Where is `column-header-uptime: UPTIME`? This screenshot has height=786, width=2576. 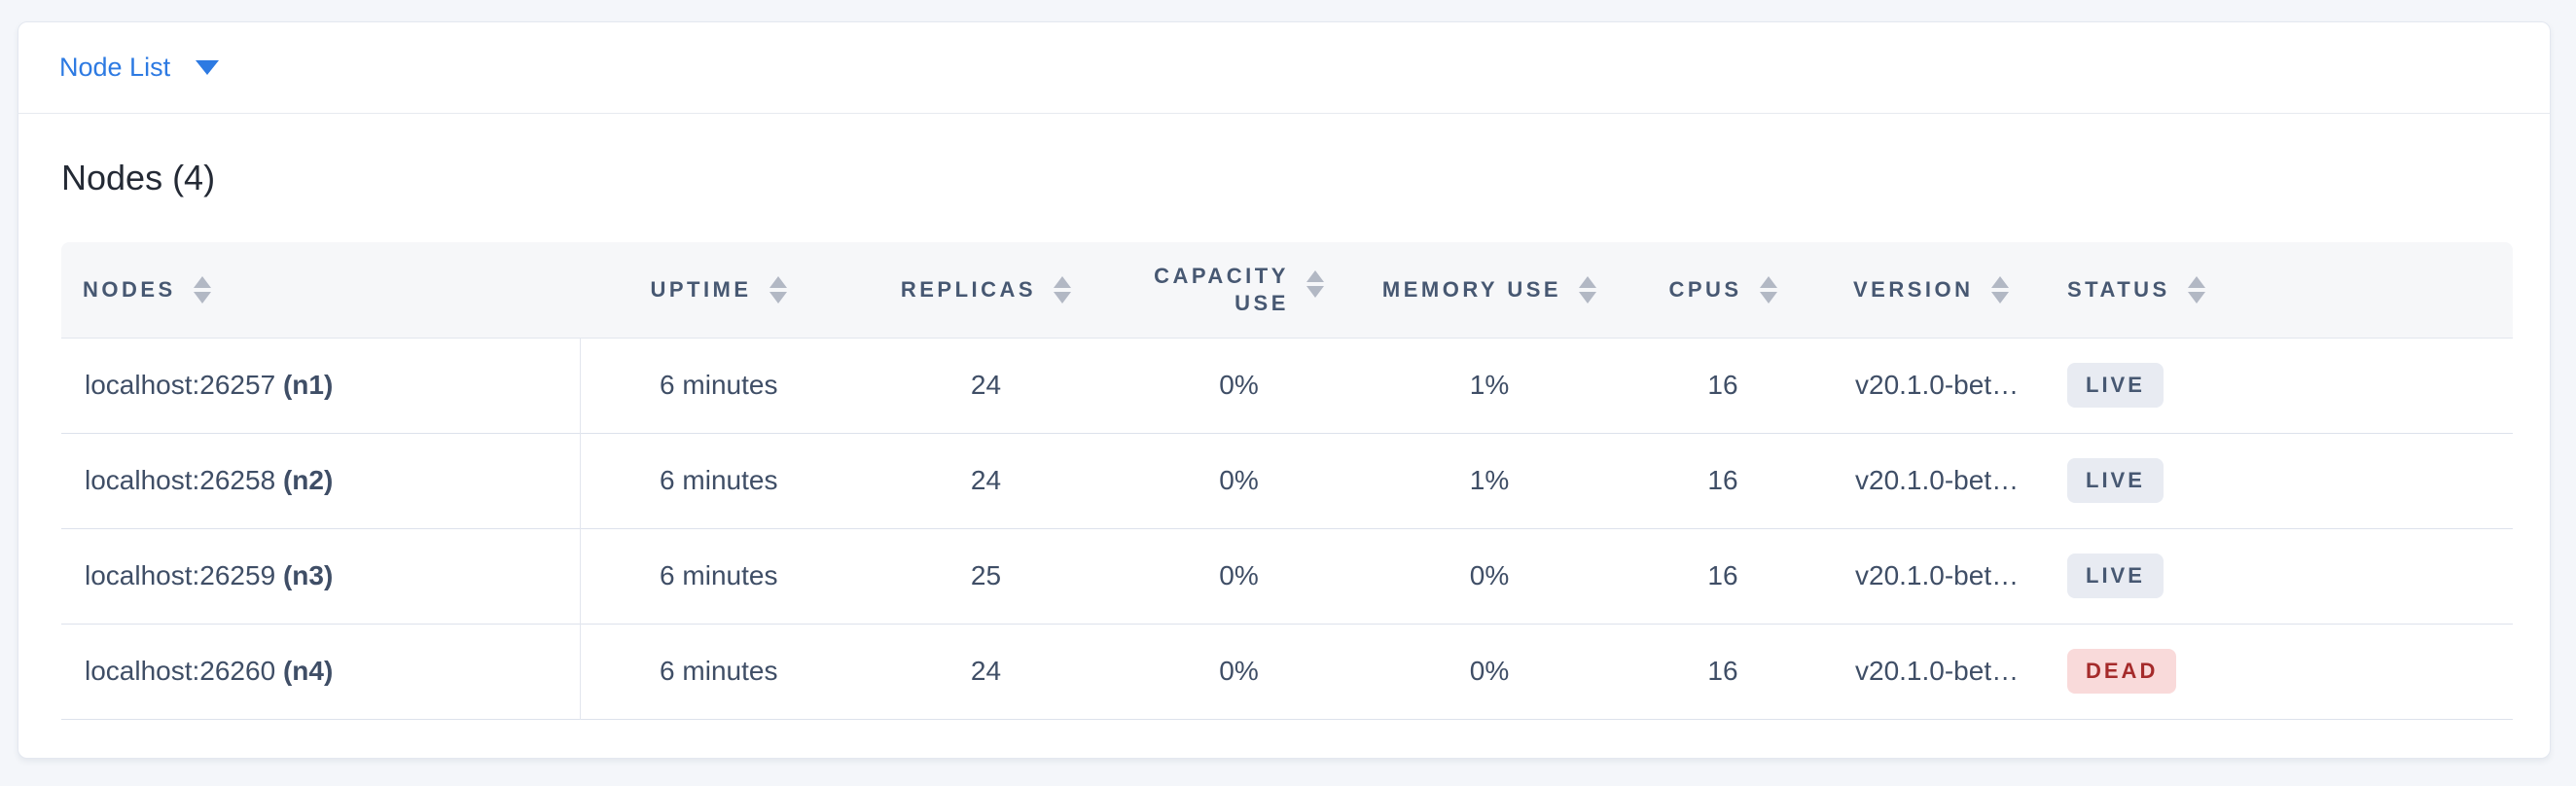 column-header-uptime: UPTIME is located at coordinates (718, 290).